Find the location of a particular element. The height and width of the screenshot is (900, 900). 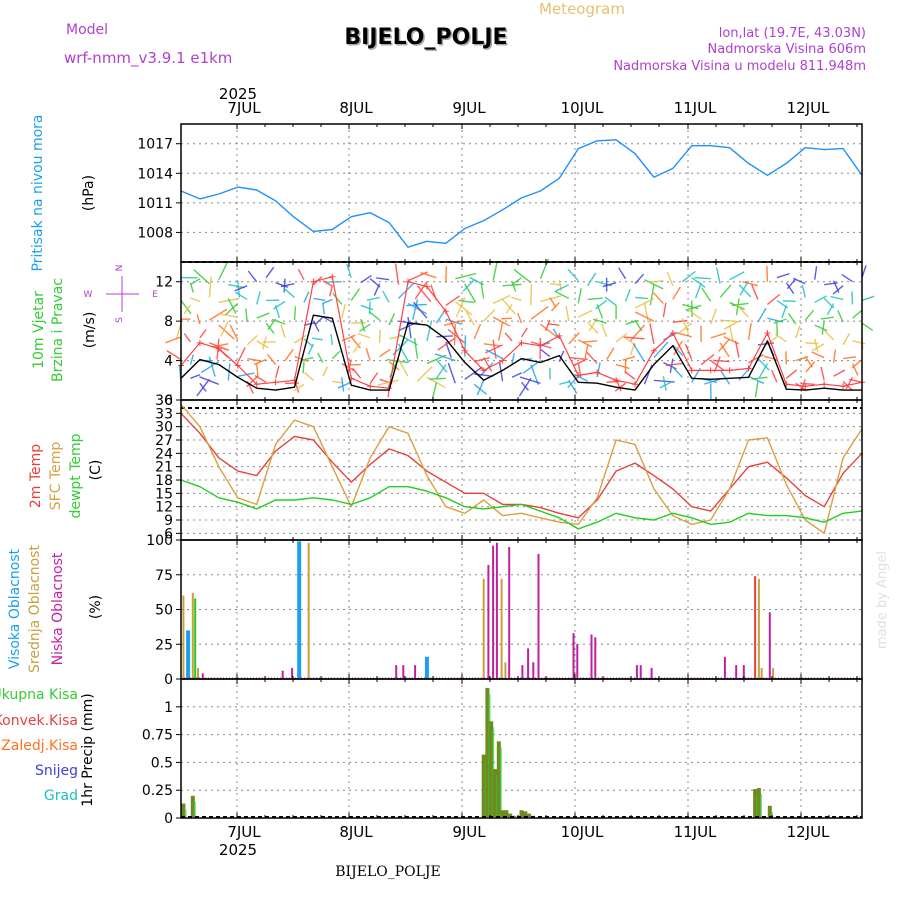

precip-bar is located at coordinates (510, 815).